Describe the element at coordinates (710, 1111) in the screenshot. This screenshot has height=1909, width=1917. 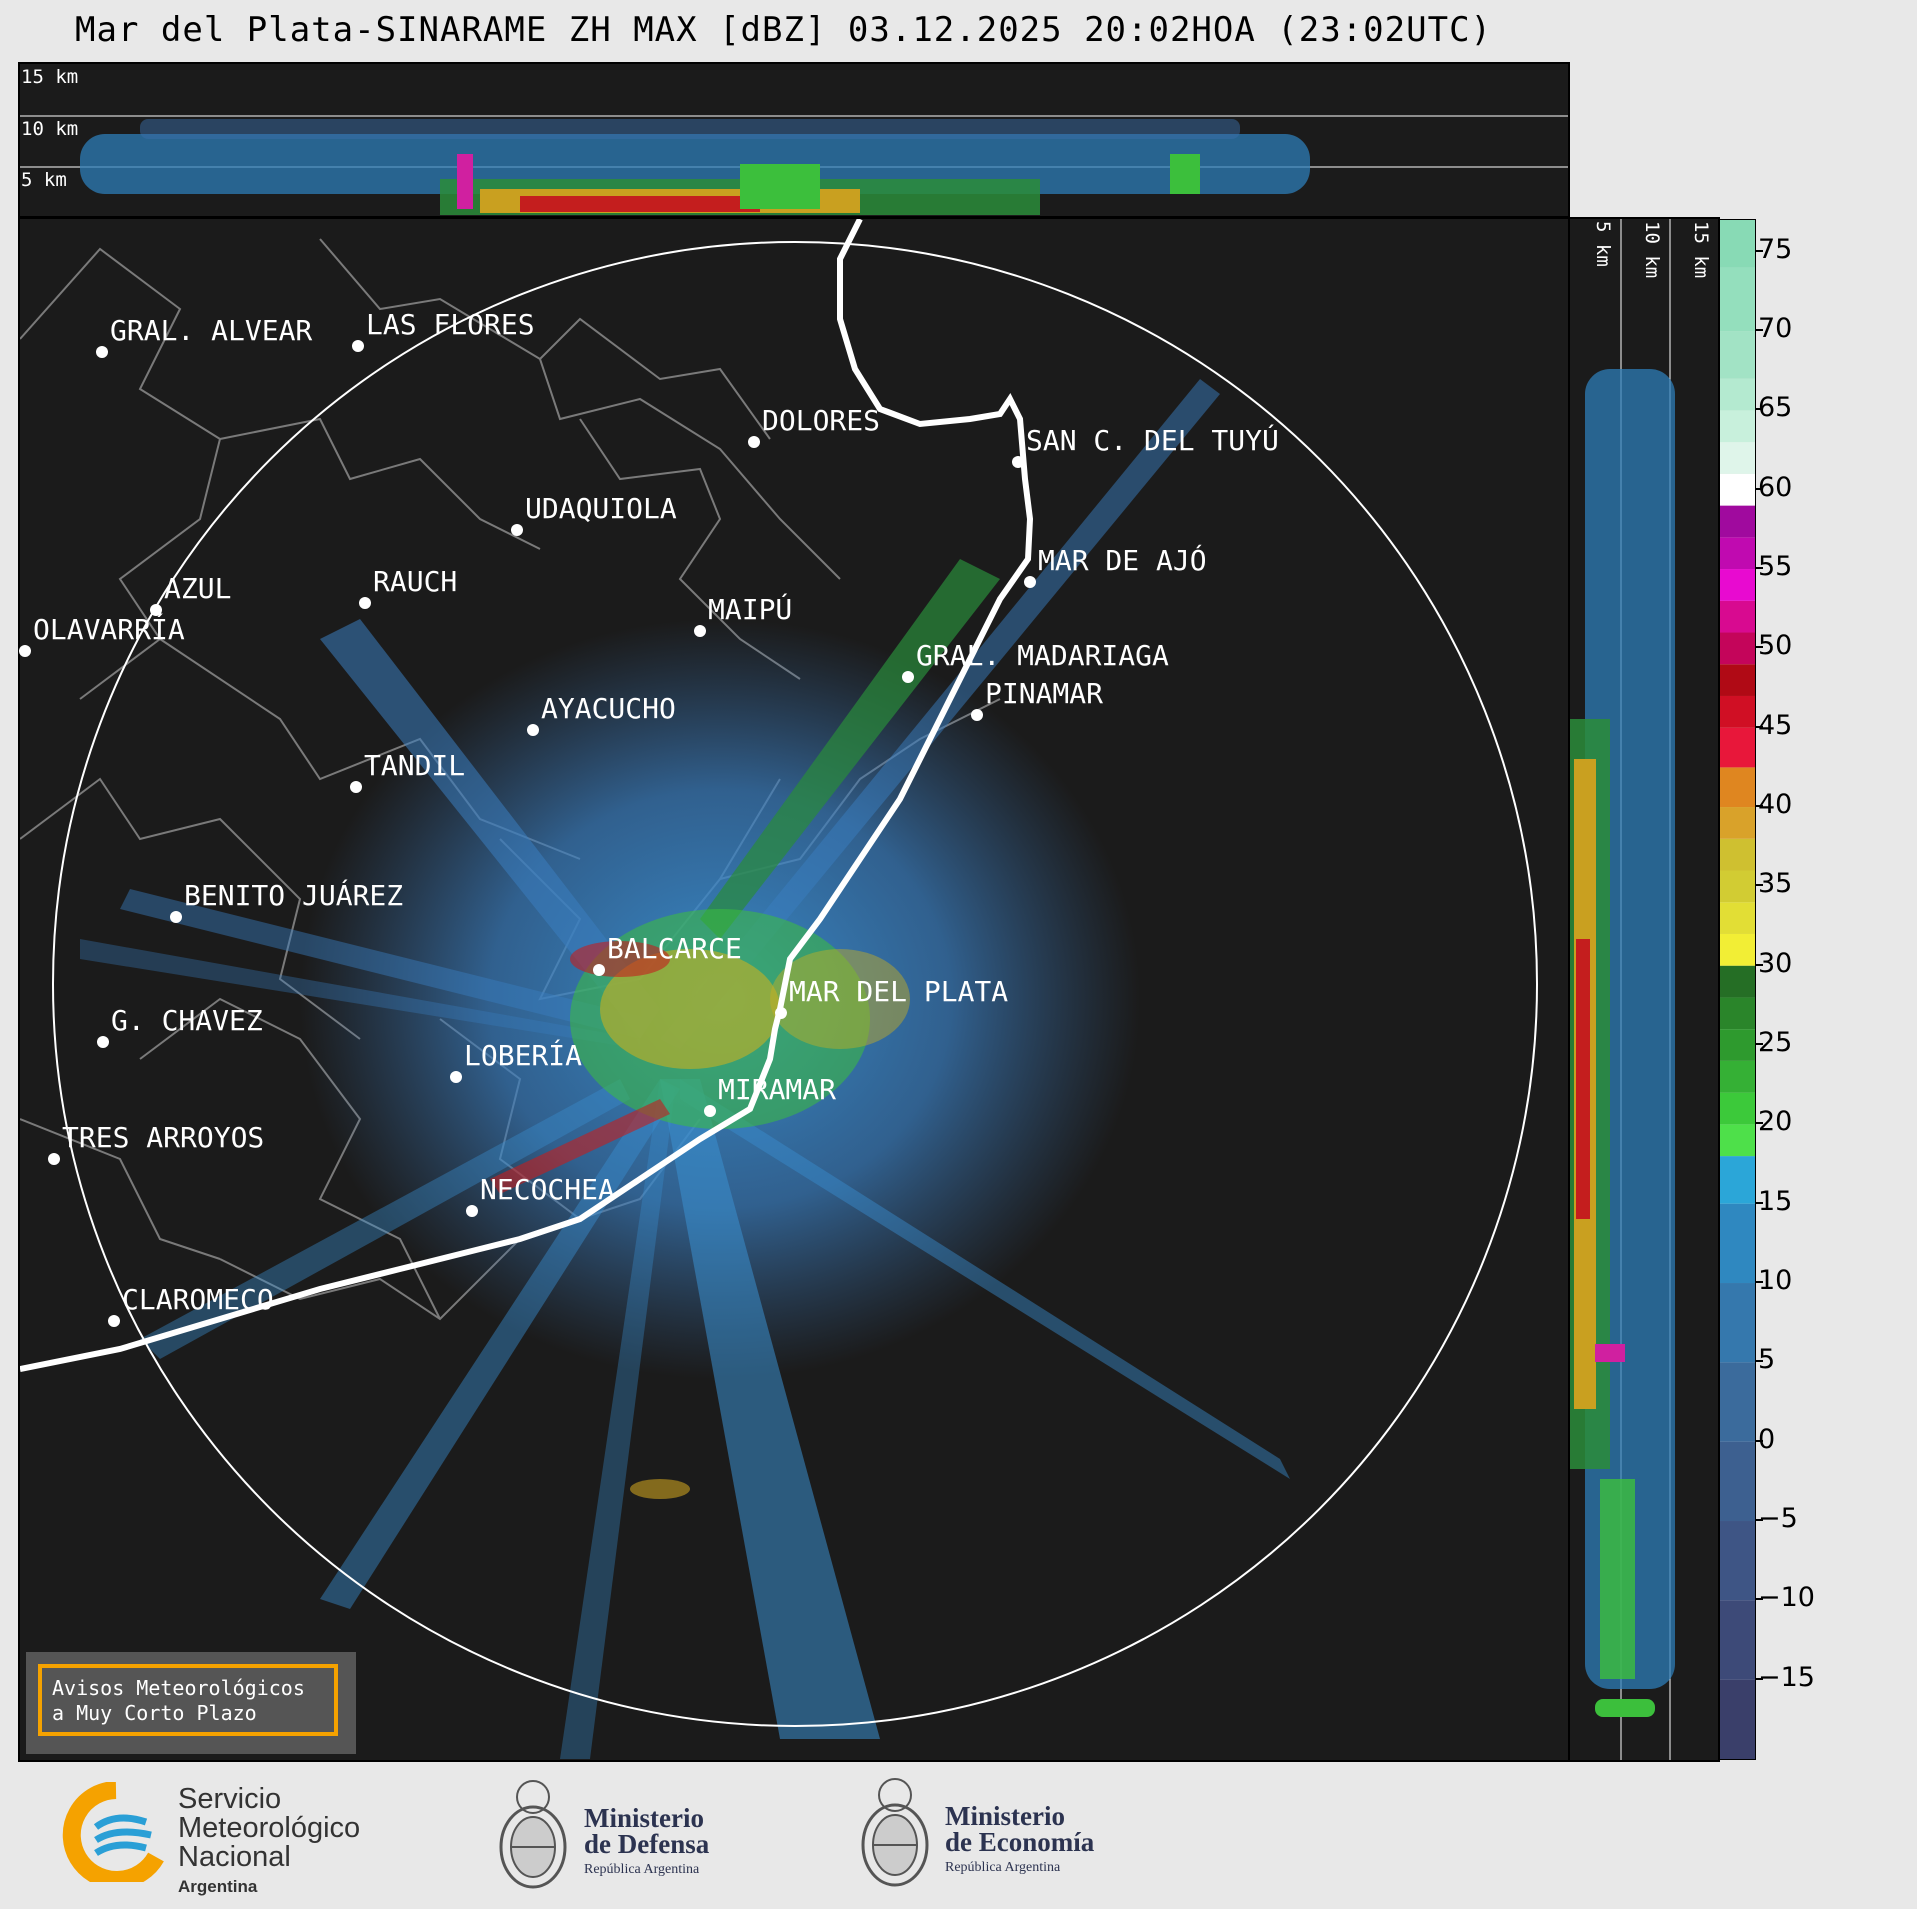
I see `city-marker-dot-miramar` at that location.